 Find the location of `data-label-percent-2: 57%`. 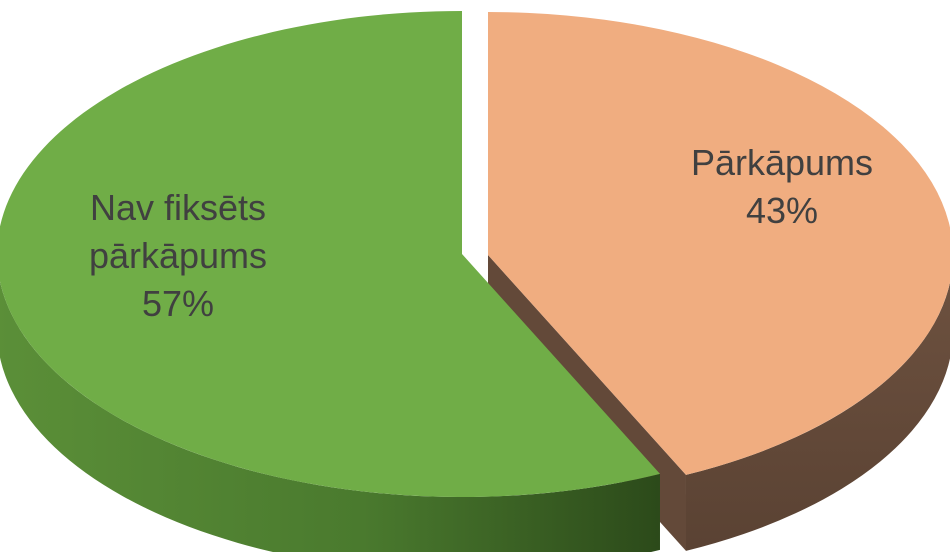

data-label-percent-2: 57% is located at coordinates (178, 303).